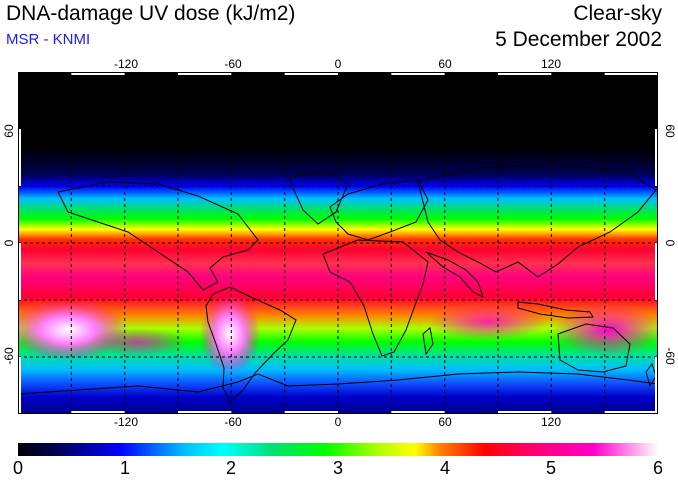 This screenshot has width=678, height=480. What do you see at coordinates (126, 422) in the screenshot?
I see `lon-bottom-label-1: -120` at bounding box center [126, 422].